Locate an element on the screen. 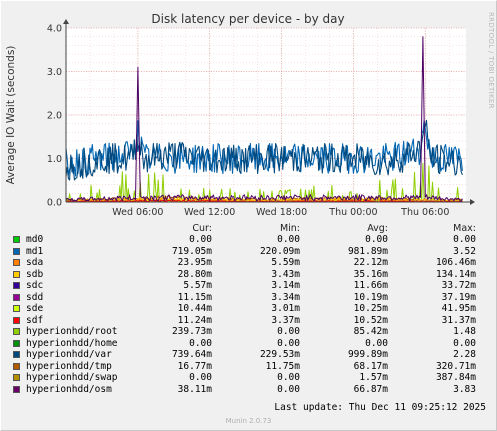 The width and height of the screenshot is (497, 431). legend-item: sdf 11.24m 3.37m 10.52m 31.37m is located at coordinates (252, 321).